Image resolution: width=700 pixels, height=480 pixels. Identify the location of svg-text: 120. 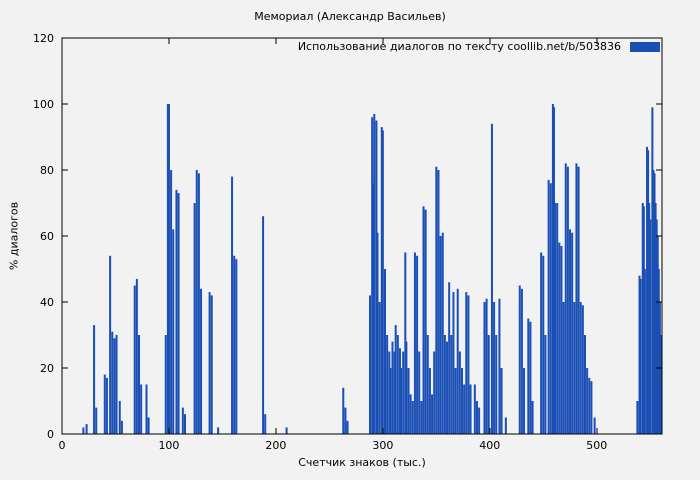
(43, 38).